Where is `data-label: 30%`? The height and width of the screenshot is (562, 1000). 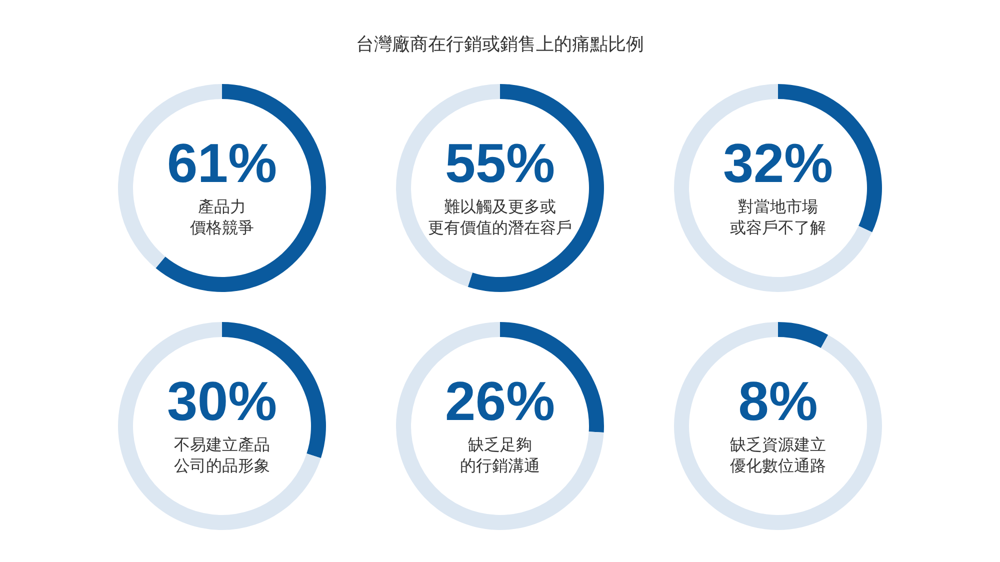 data-label: 30% is located at coordinates (222, 401).